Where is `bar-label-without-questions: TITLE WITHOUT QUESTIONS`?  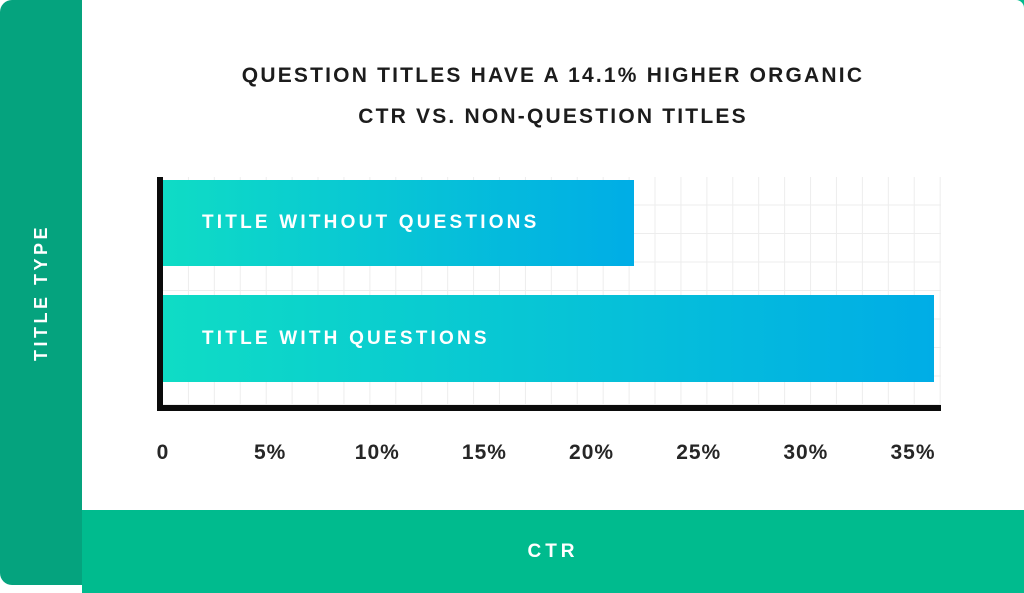
bar-label-without-questions: TITLE WITHOUT QUESTIONS is located at coordinates (371, 222).